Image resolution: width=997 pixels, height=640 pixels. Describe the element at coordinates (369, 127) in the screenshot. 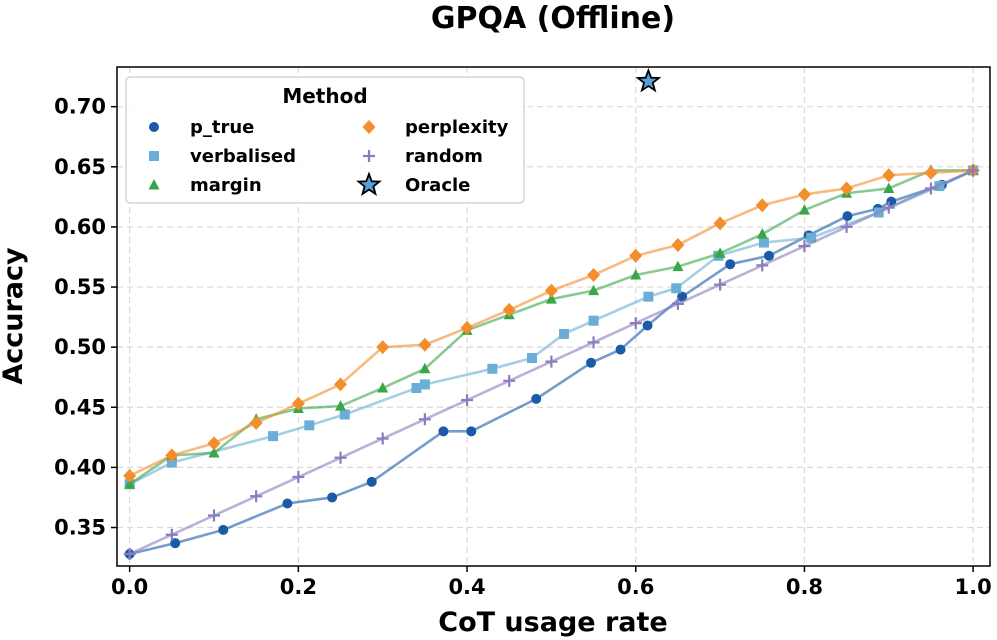

I see `legend-marker-perplexity-shape` at that location.